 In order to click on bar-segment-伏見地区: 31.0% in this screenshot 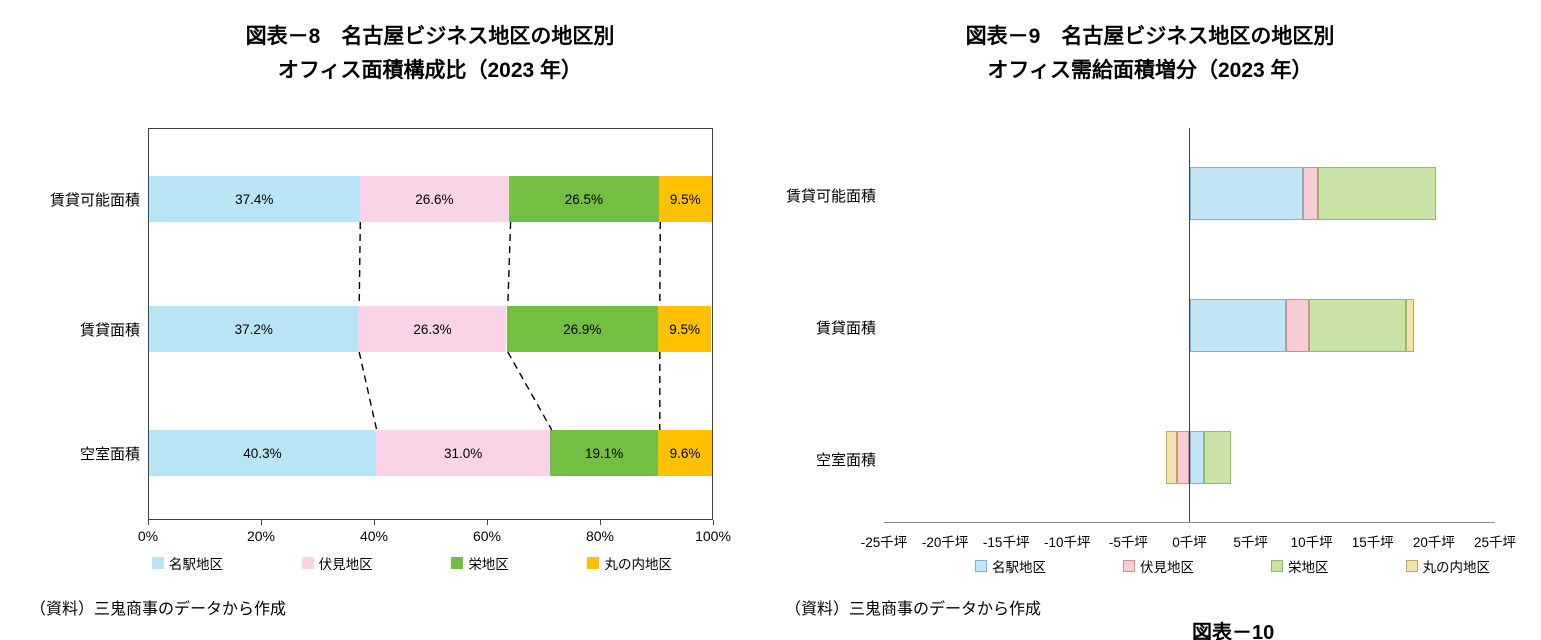, I will do `click(463, 453)`.